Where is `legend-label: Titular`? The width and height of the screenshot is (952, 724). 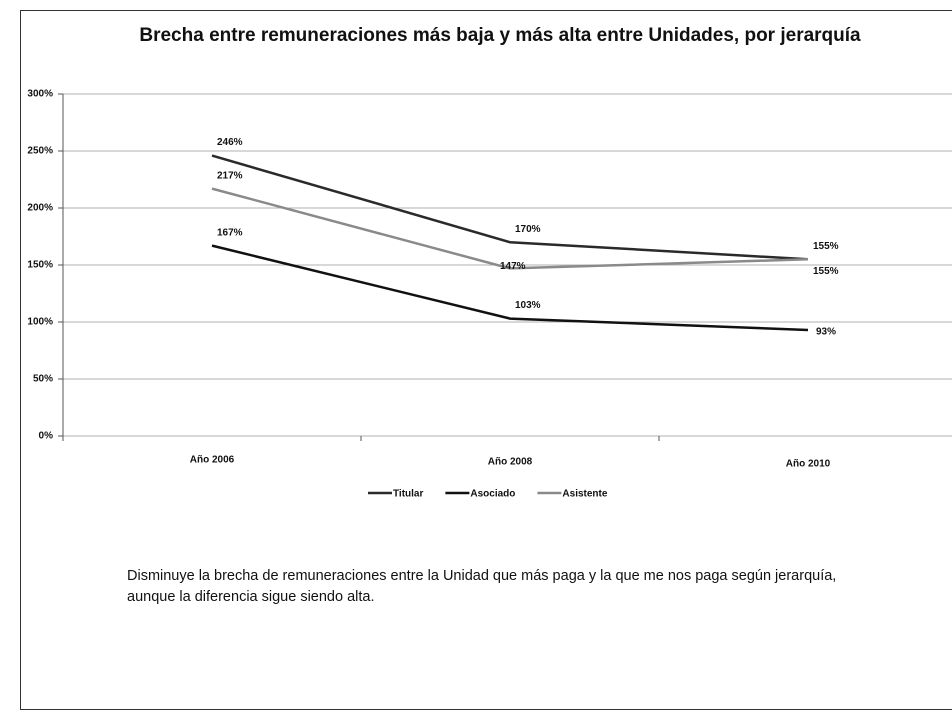
legend-label: Titular is located at coordinates (408, 494).